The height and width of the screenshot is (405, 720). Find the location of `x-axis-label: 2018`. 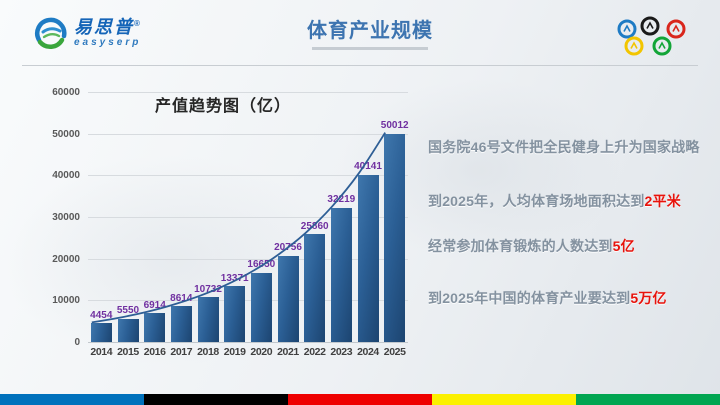

x-axis-label: 2018 is located at coordinates (208, 352).